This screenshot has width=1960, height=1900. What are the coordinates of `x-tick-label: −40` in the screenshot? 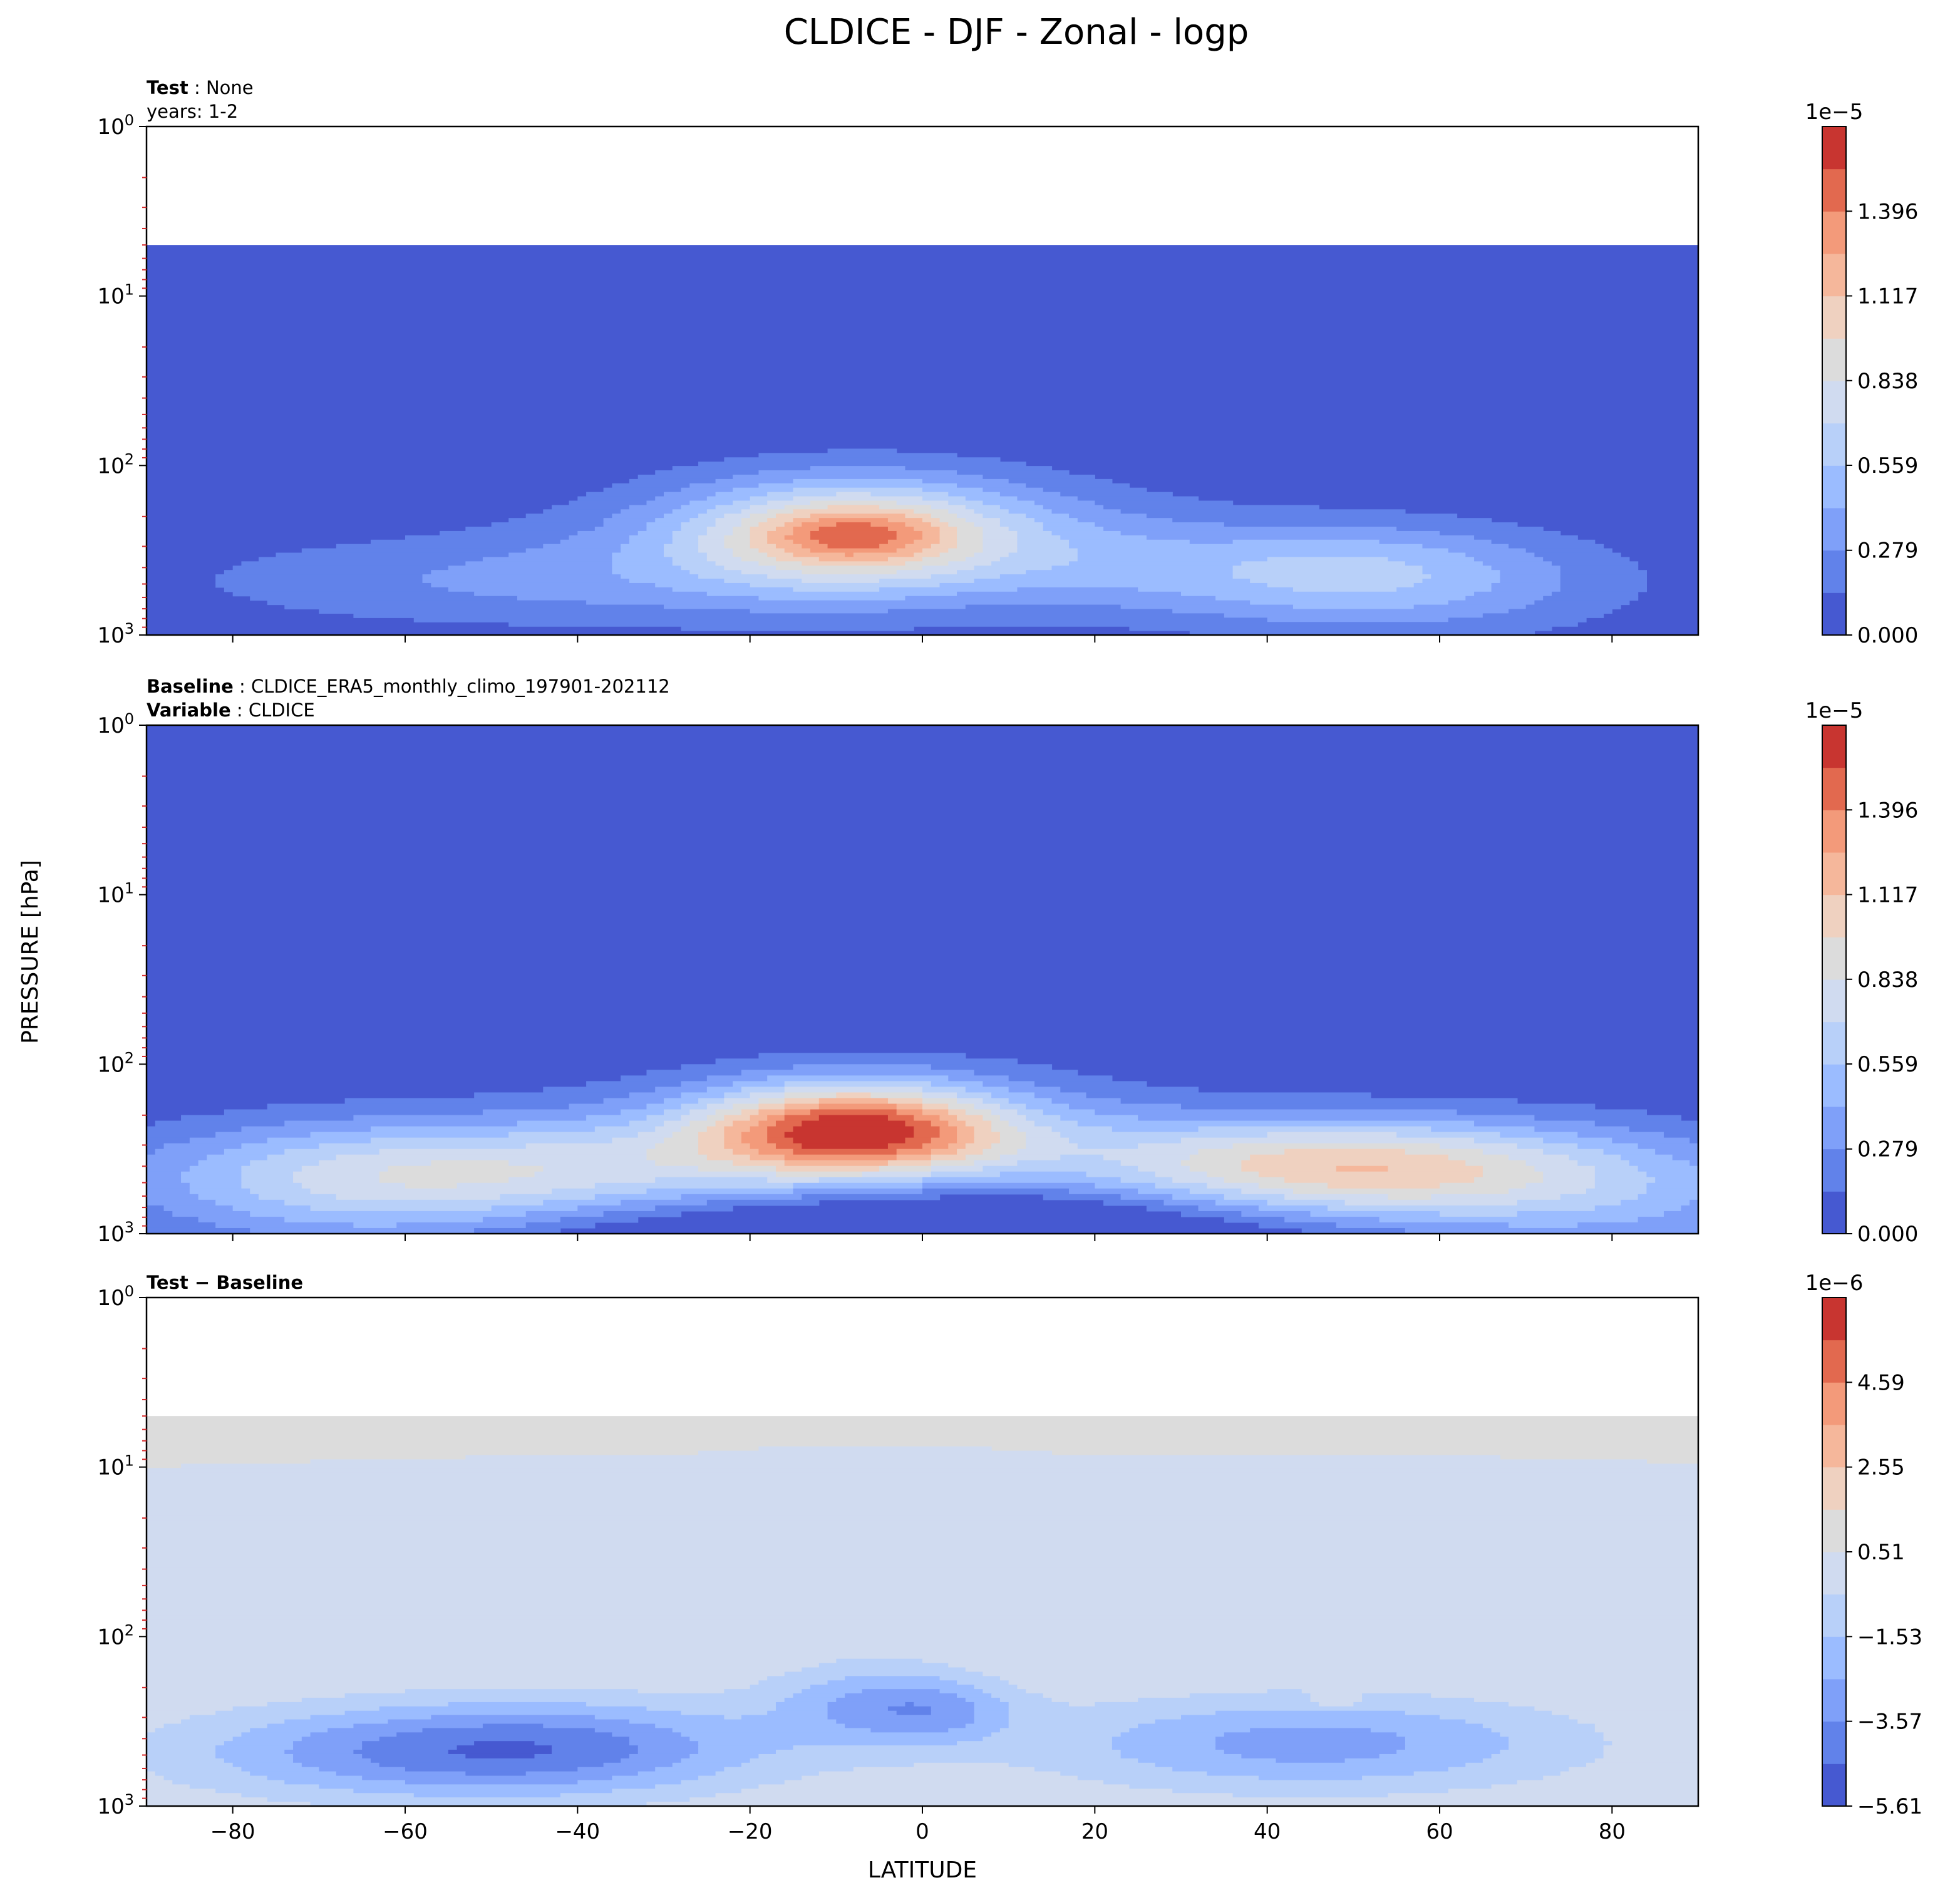 It's located at (577, 1831).